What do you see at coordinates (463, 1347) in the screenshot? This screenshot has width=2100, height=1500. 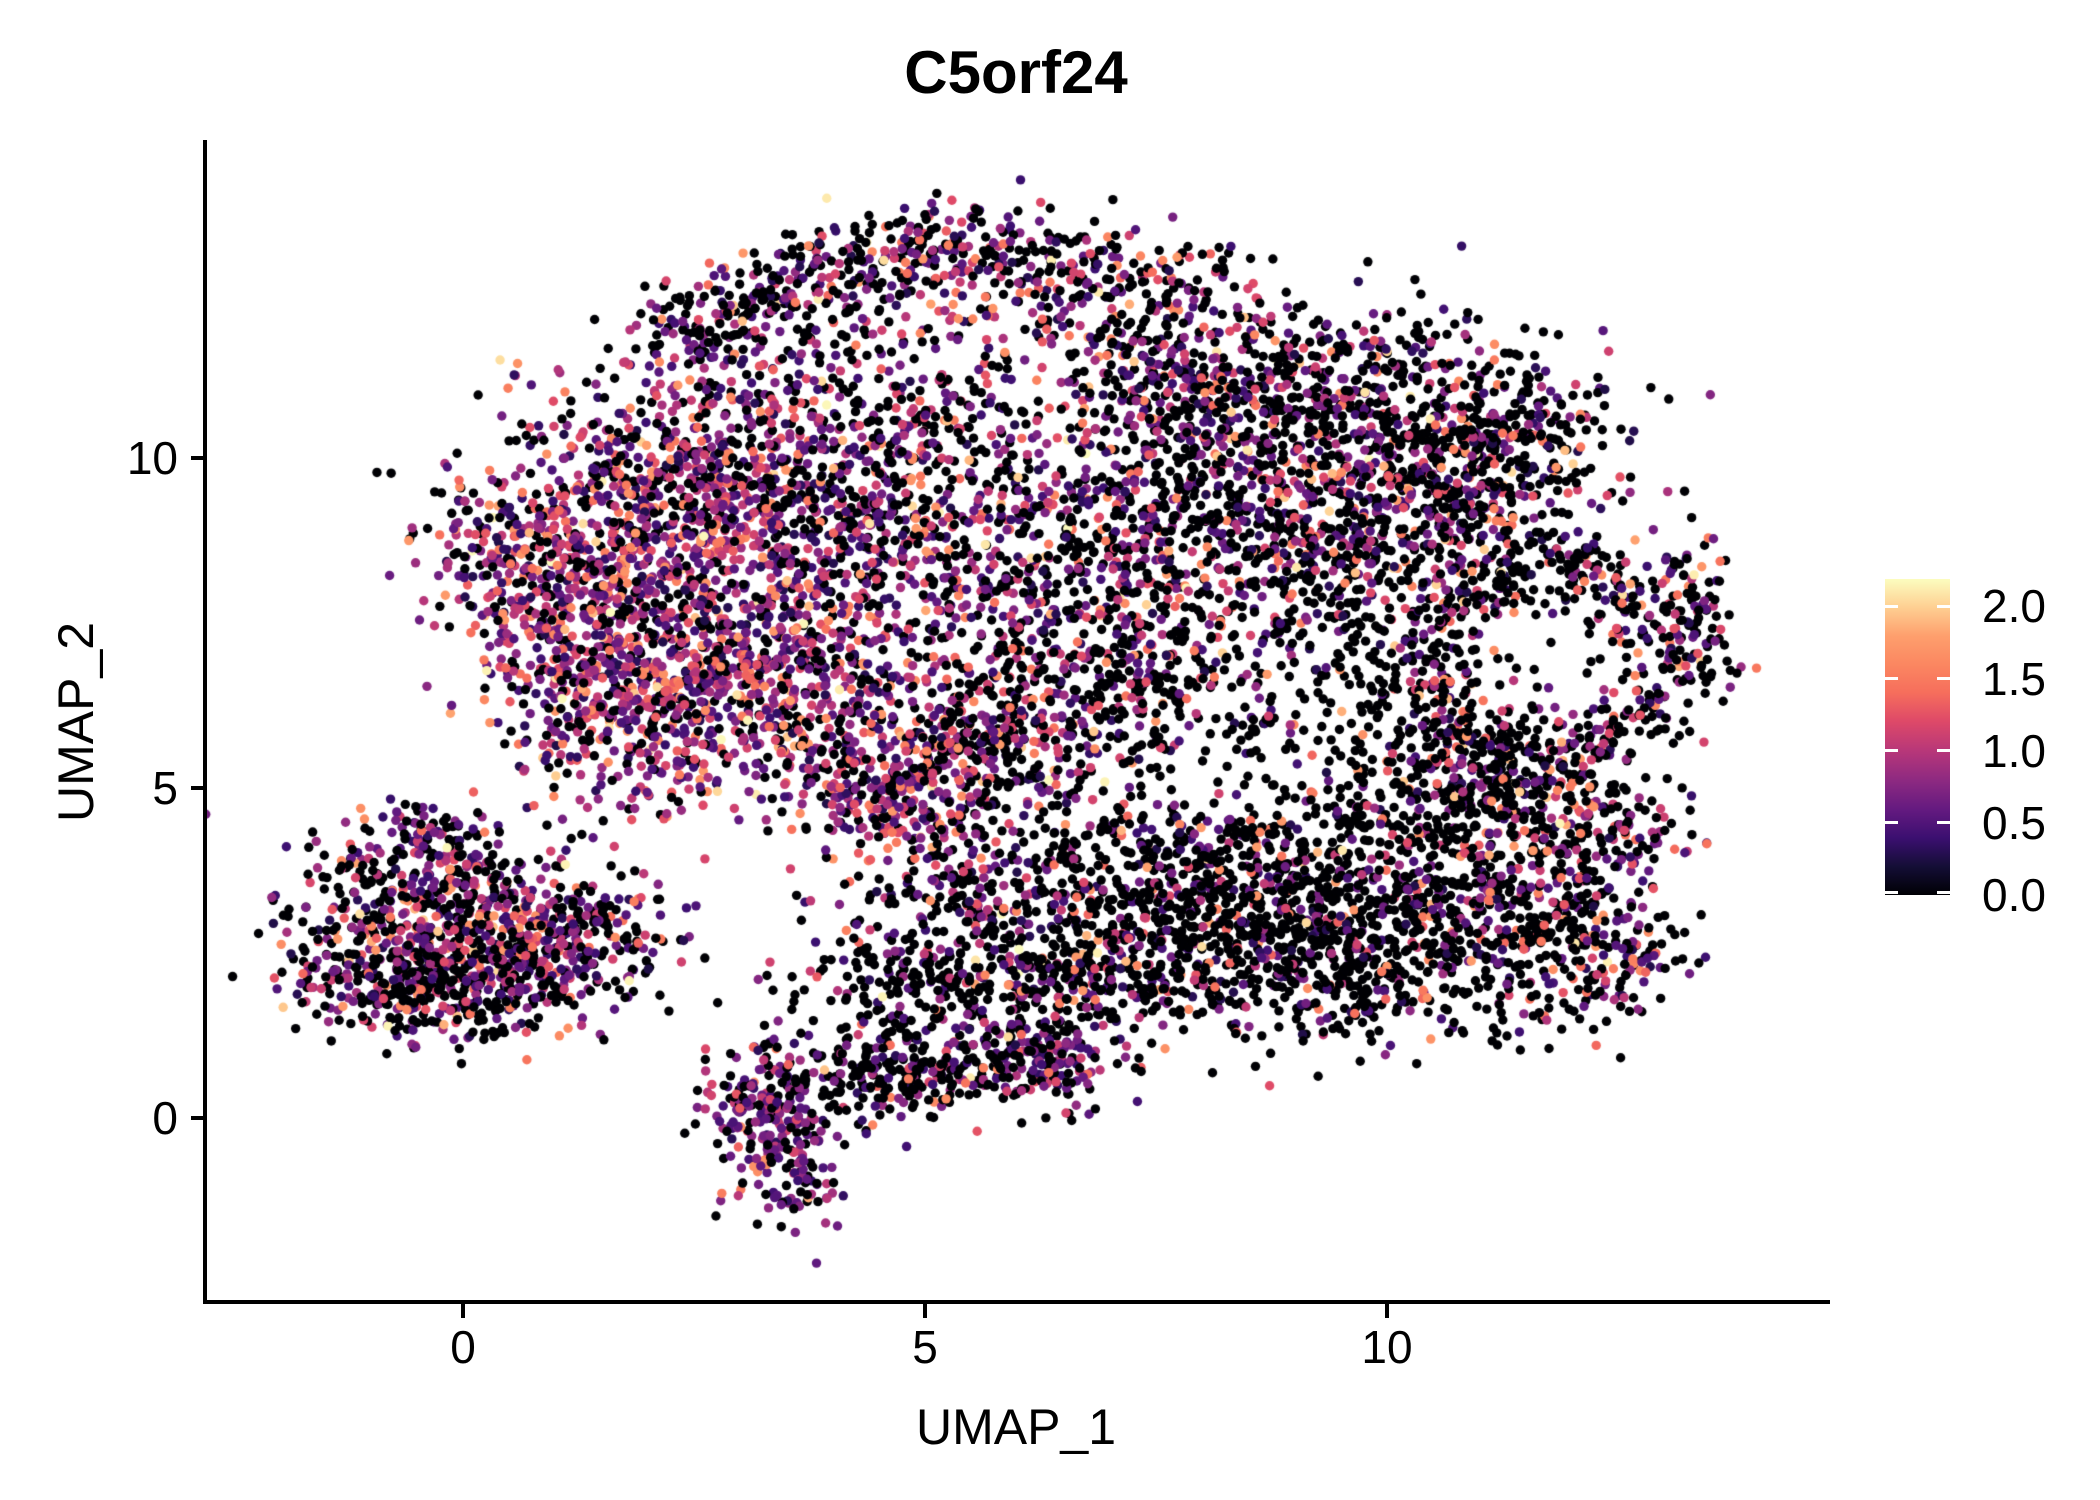 I see `x-tick-label: 0` at bounding box center [463, 1347].